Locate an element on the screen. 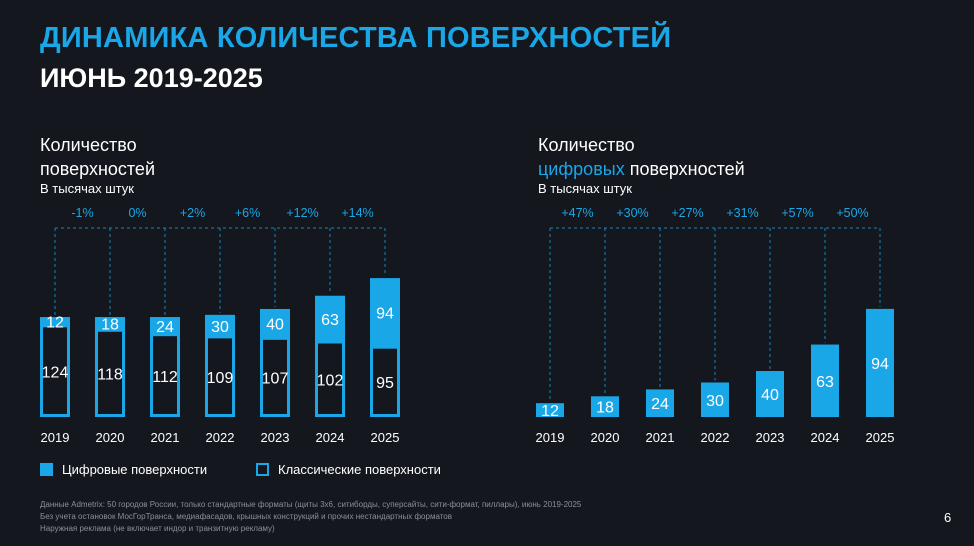 The width and height of the screenshot is (974, 546). right-chart-heading-line1: Количество is located at coordinates (586, 145).